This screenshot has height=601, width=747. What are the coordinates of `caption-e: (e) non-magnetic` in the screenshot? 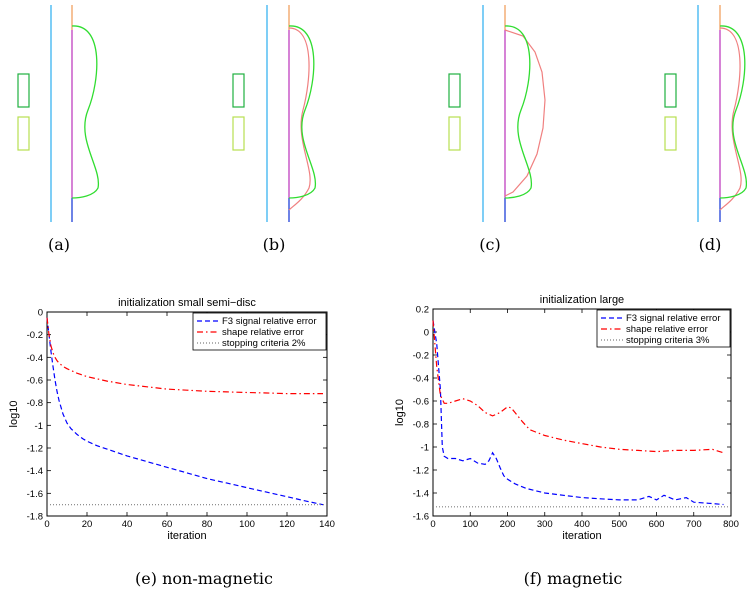 It's located at (204, 578).